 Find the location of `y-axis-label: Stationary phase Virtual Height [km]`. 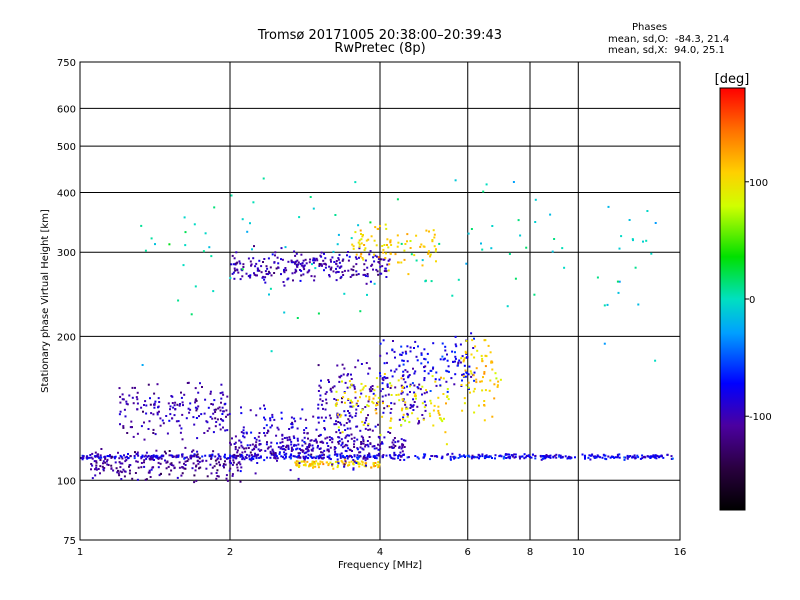

y-axis-label: Stationary phase Virtual Height [km] is located at coordinates (45, 301).